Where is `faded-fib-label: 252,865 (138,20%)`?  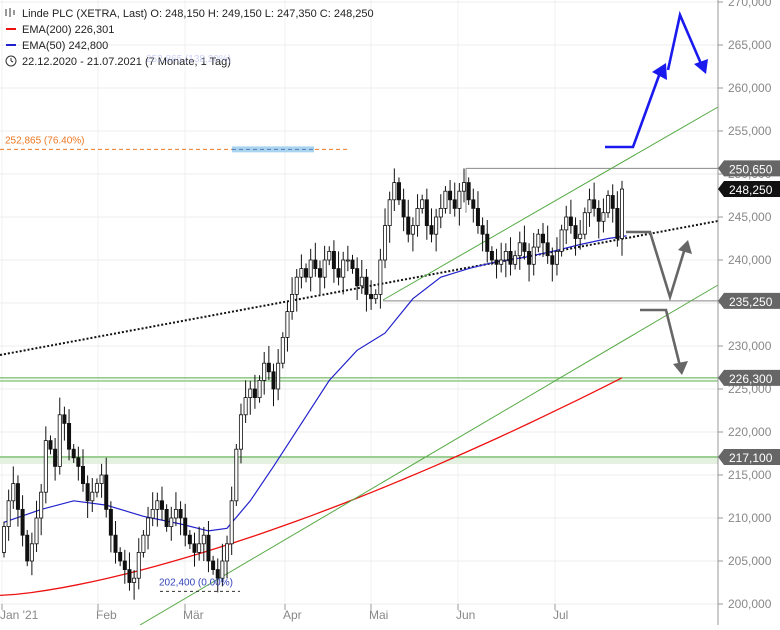 faded-fib-label: 252,865 (138,20%) is located at coordinates (188, 59).